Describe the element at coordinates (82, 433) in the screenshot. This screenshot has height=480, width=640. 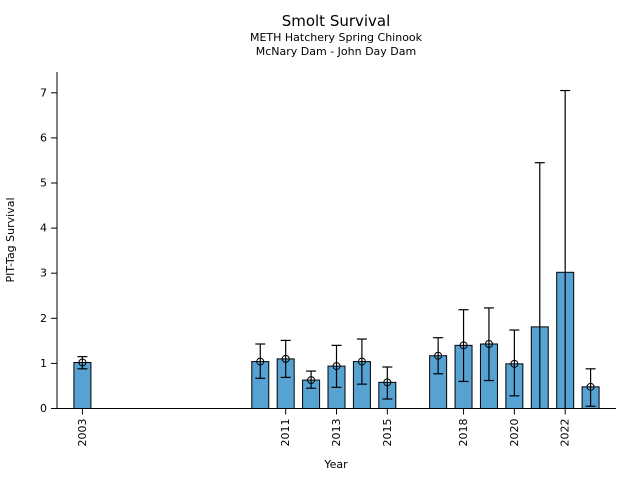
I see `x-tick-label-2003: 2003` at that location.